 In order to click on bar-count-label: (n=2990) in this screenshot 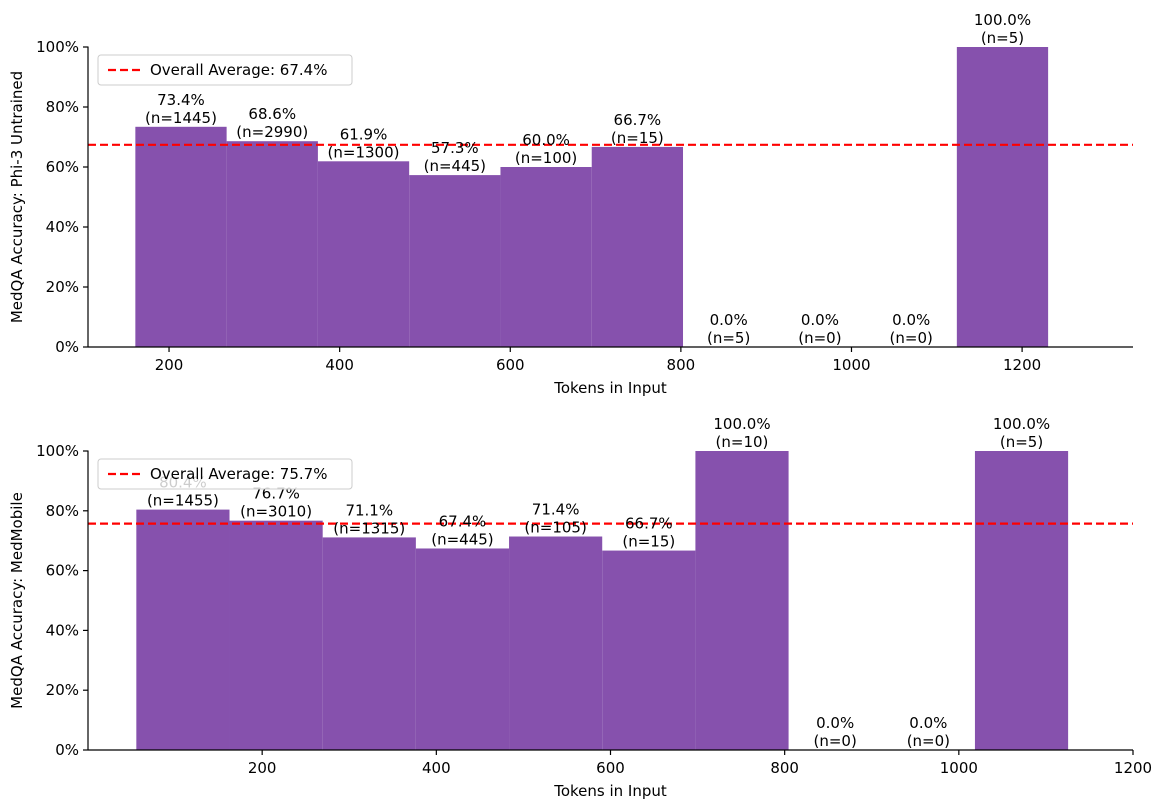, I will do `click(272, 132)`.